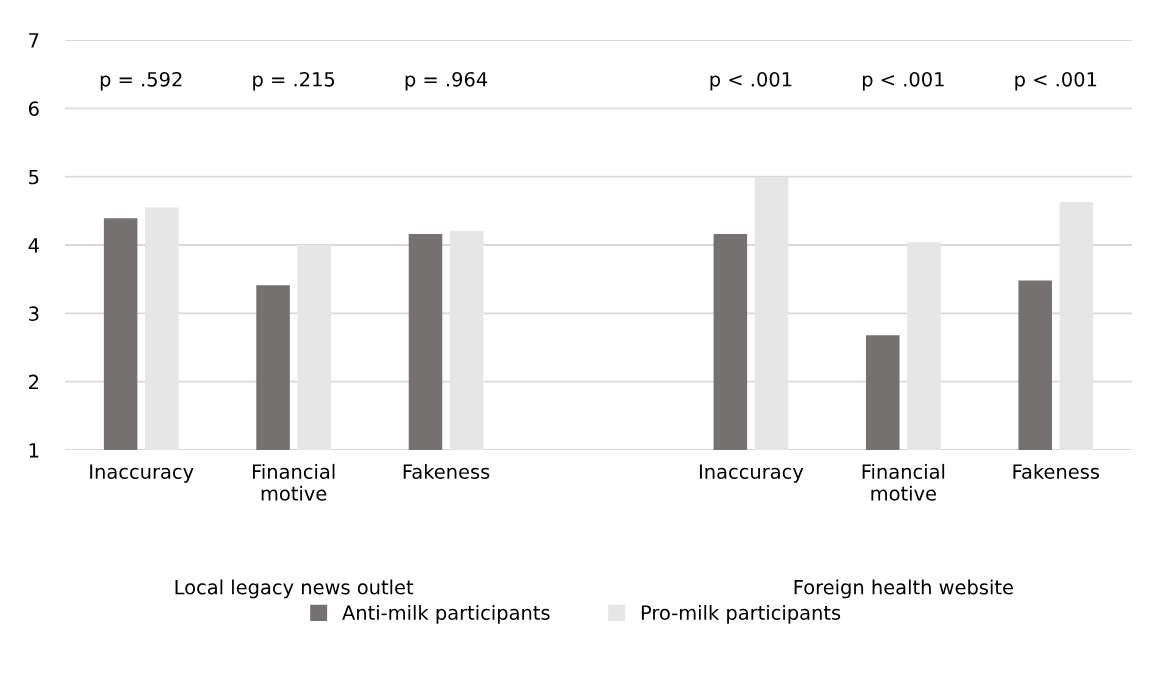 The width and height of the screenshot is (1152, 675). What do you see at coordinates (33, 108) in the screenshot?
I see `y-tick-label: 6` at bounding box center [33, 108].